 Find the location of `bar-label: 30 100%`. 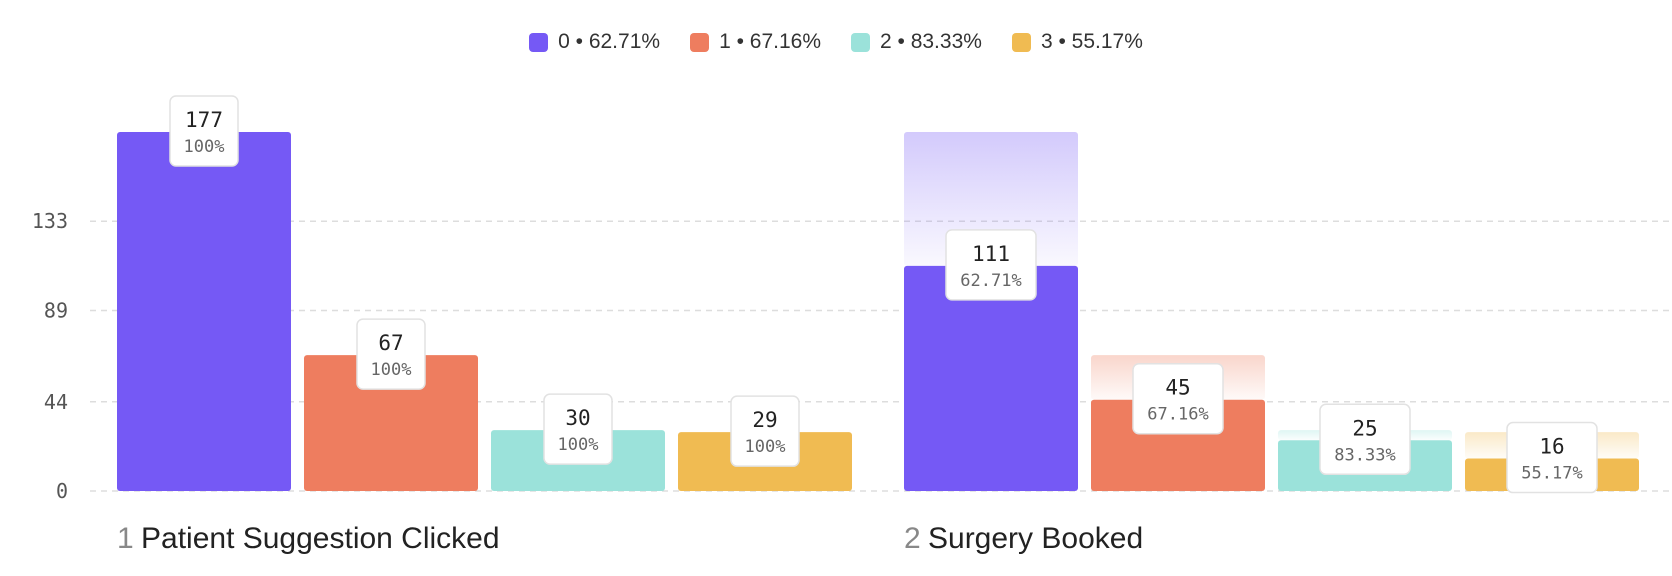

bar-label: 30 100% is located at coordinates (578, 429).